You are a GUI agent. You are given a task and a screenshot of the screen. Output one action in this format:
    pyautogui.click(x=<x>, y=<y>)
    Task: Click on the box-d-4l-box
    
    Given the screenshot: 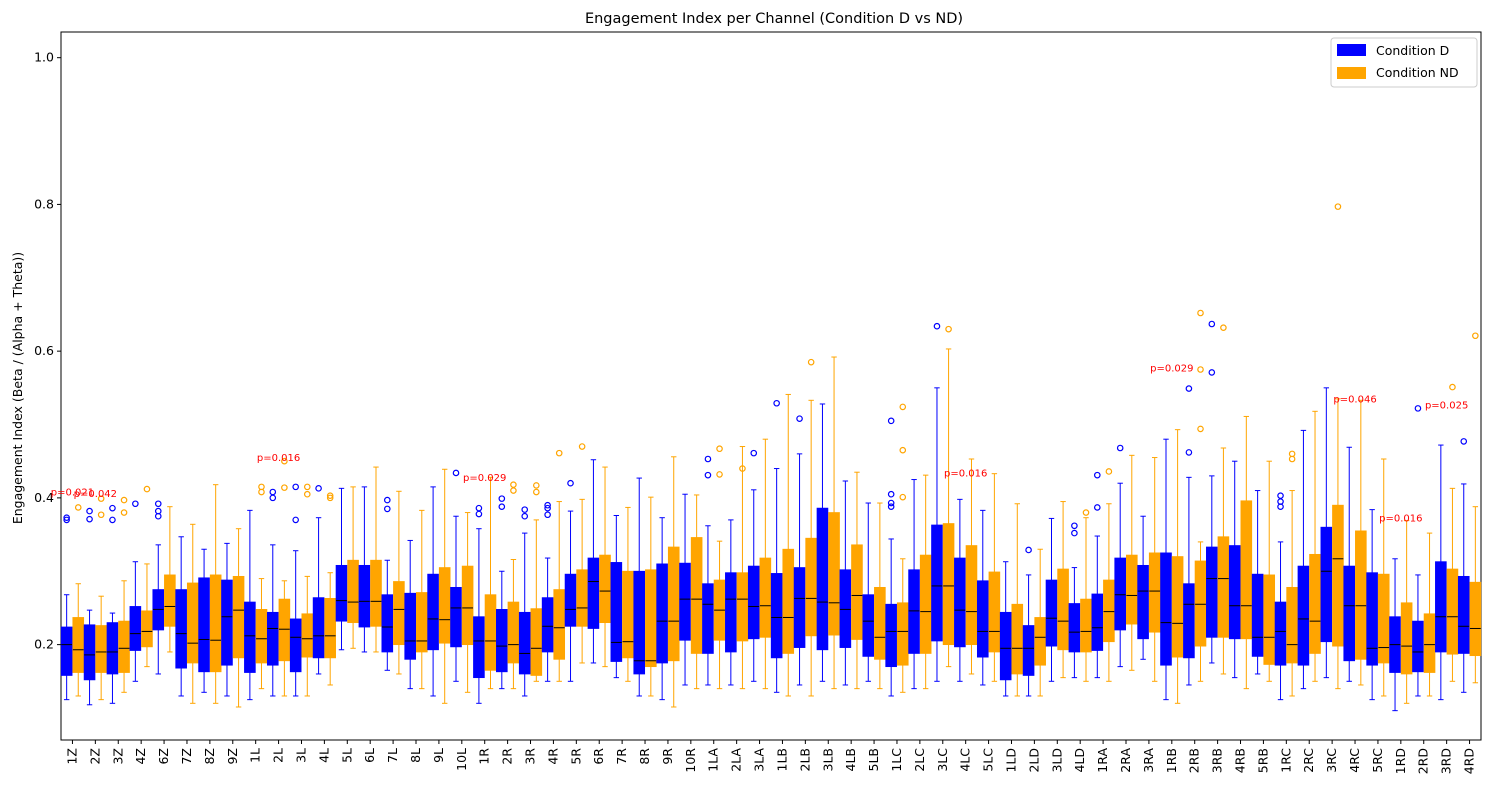 What is the action you would take?
    pyautogui.click(x=318, y=628)
    